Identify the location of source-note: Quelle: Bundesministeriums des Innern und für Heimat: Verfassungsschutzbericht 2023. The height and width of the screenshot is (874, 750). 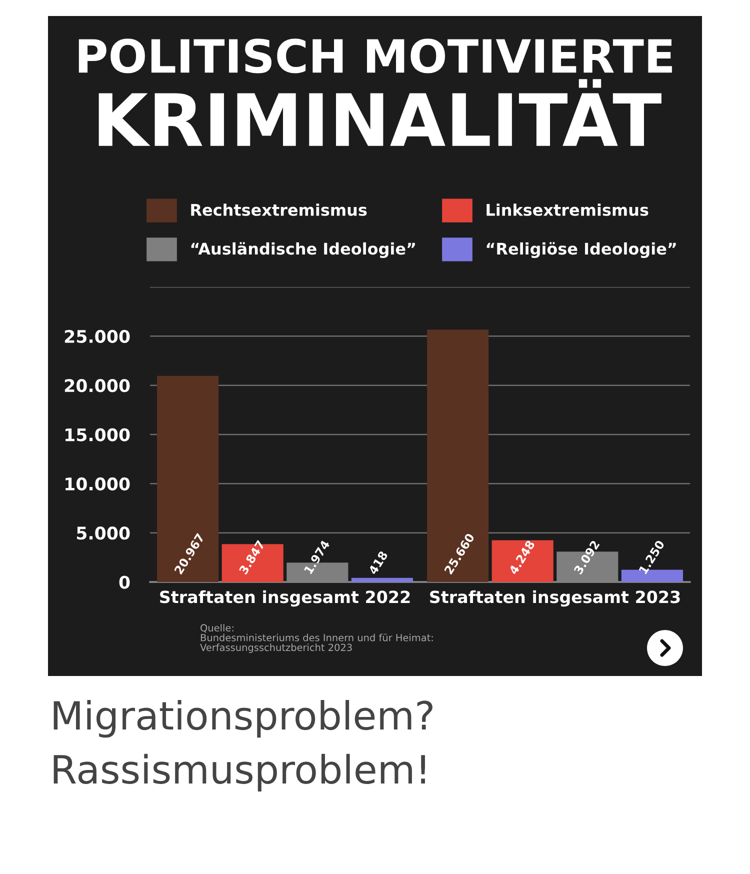
(316, 638).